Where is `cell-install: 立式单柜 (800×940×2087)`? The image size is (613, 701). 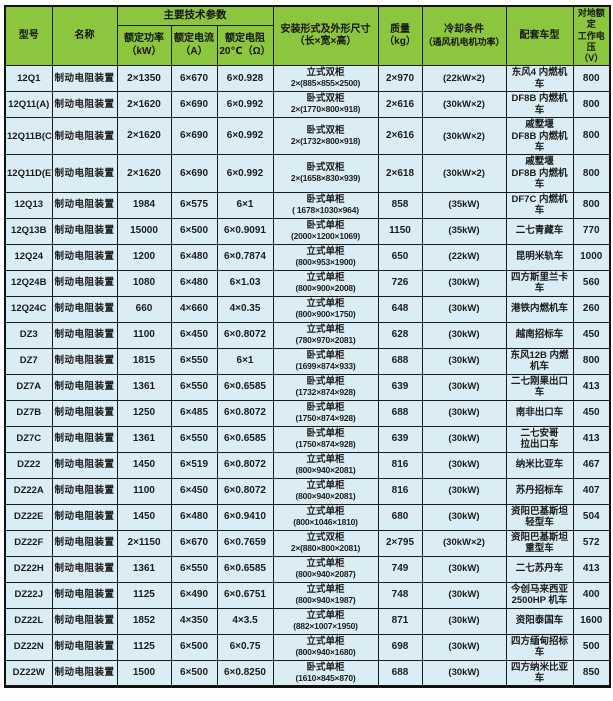 cell-install: 立式单柜 (800×940×2087) is located at coordinates (325, 569).